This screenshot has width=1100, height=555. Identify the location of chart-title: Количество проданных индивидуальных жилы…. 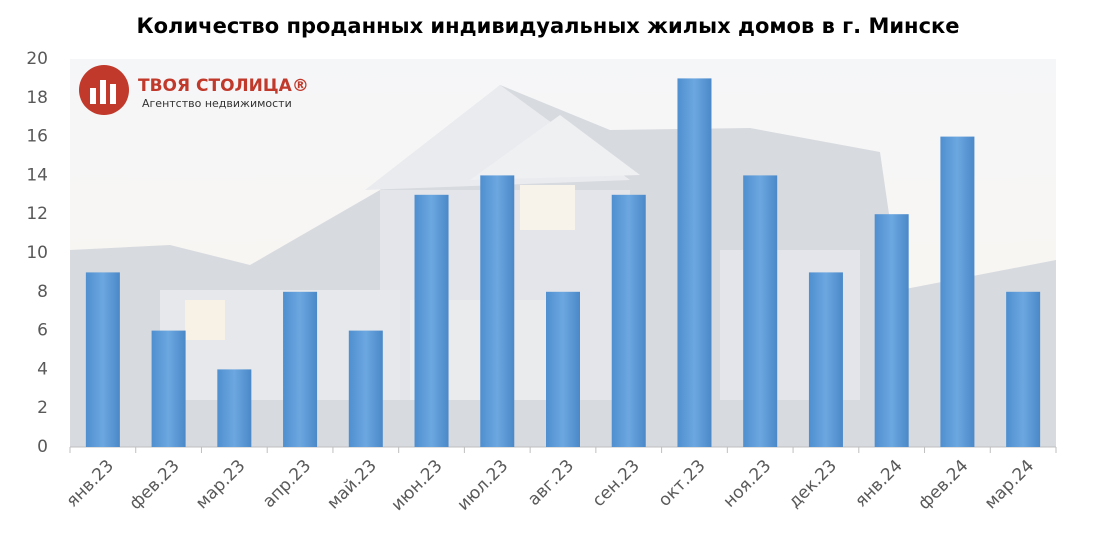
(547, 26).